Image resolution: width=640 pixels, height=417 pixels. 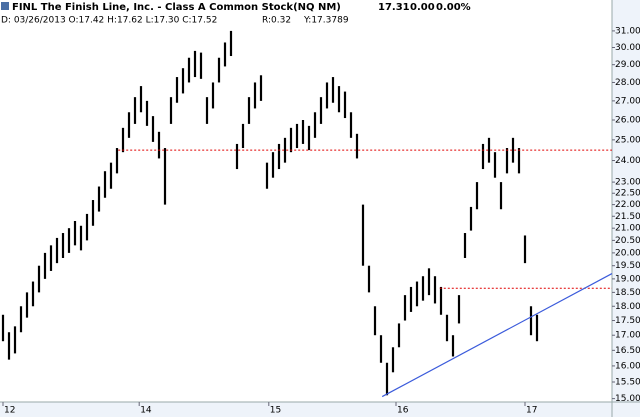 I want to click on y-tick-label: 25.00, so click(x=627, y=140).